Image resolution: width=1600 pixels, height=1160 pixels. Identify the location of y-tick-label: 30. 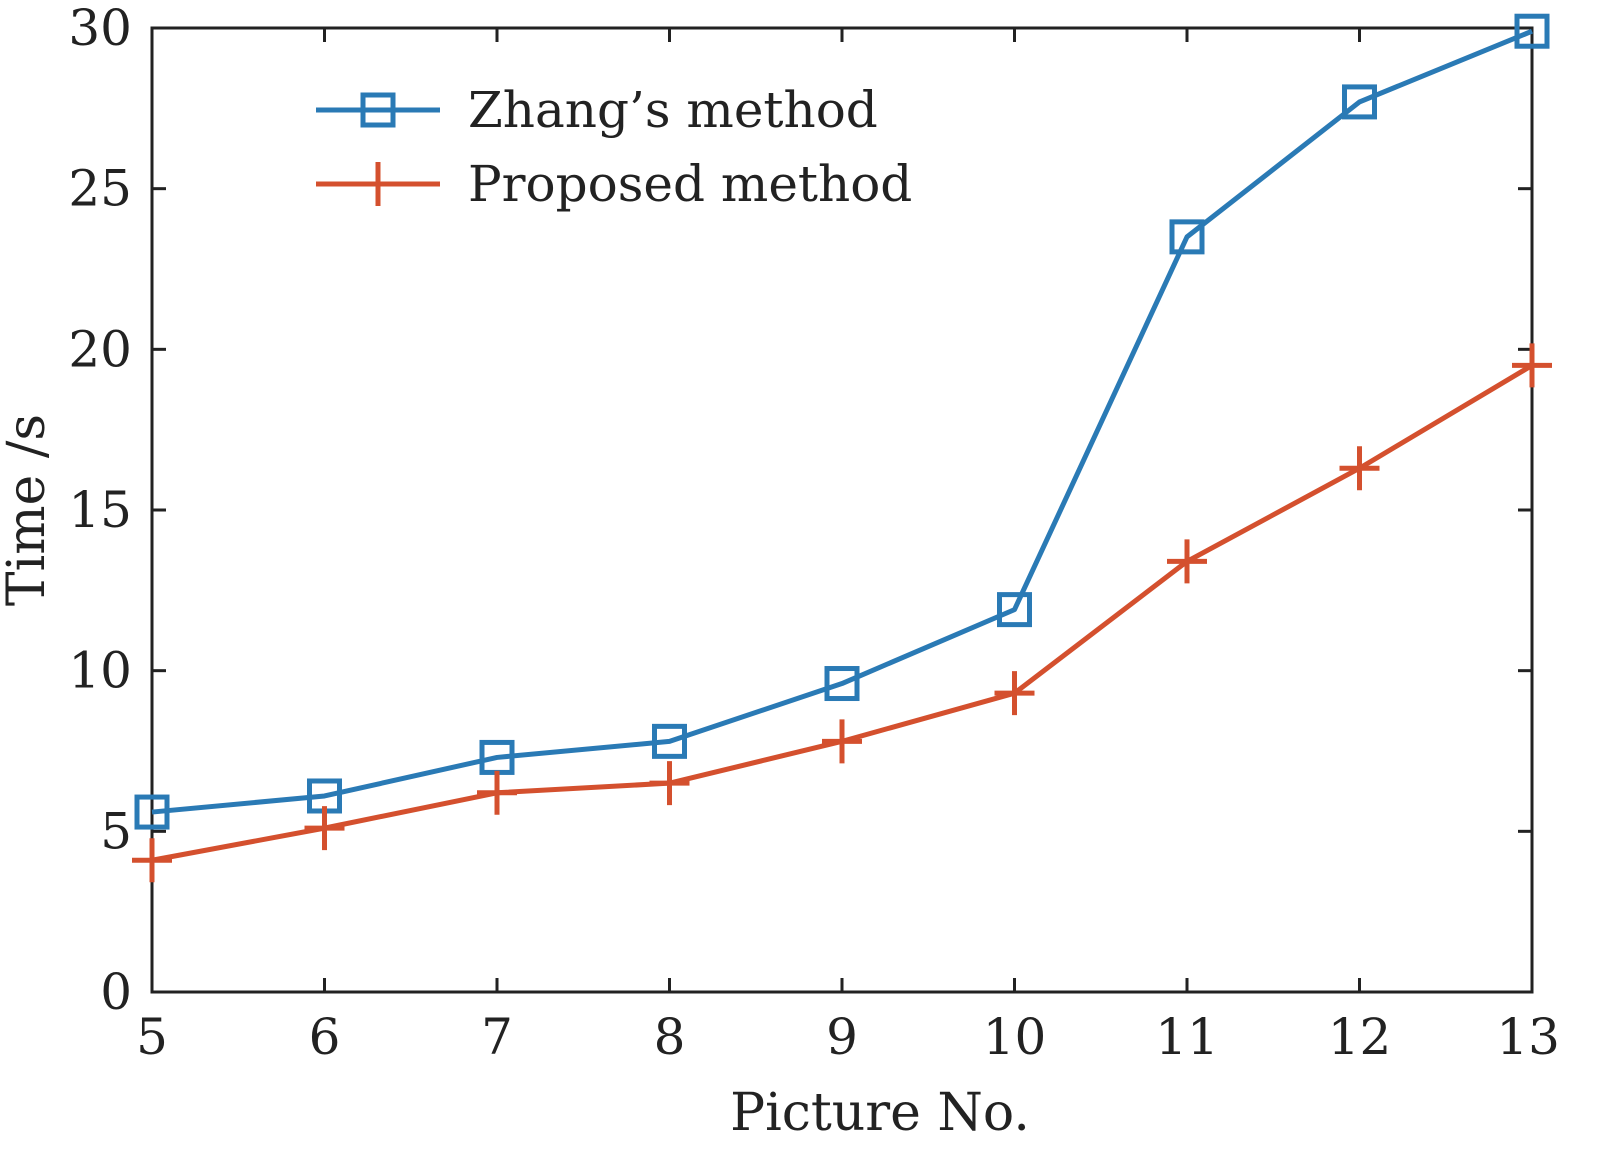
(100, 28).